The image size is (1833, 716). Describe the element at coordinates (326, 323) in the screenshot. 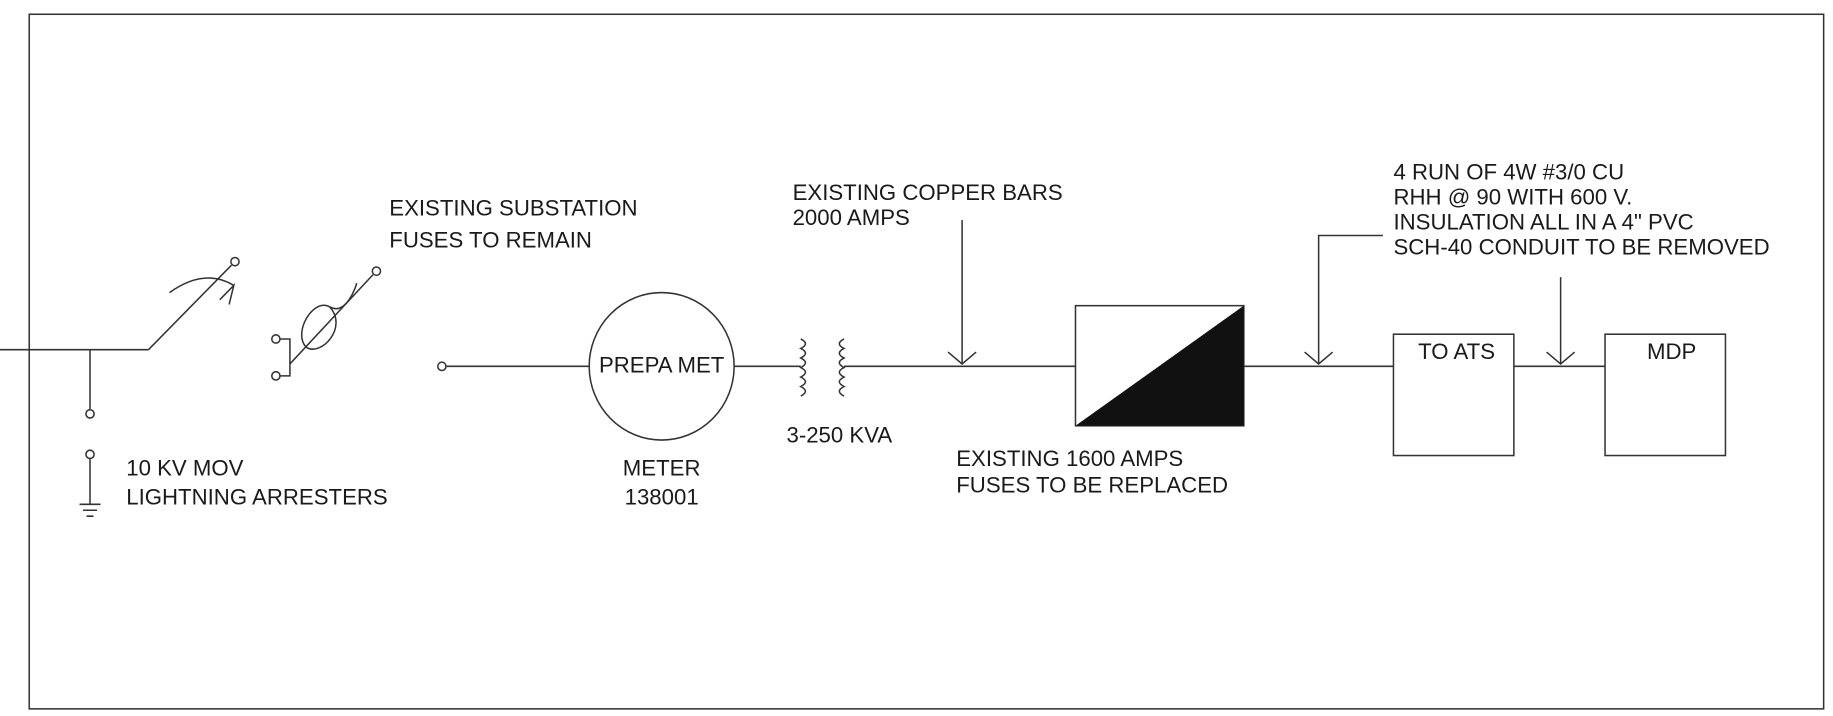

I see `fuse-symbol` at that location.